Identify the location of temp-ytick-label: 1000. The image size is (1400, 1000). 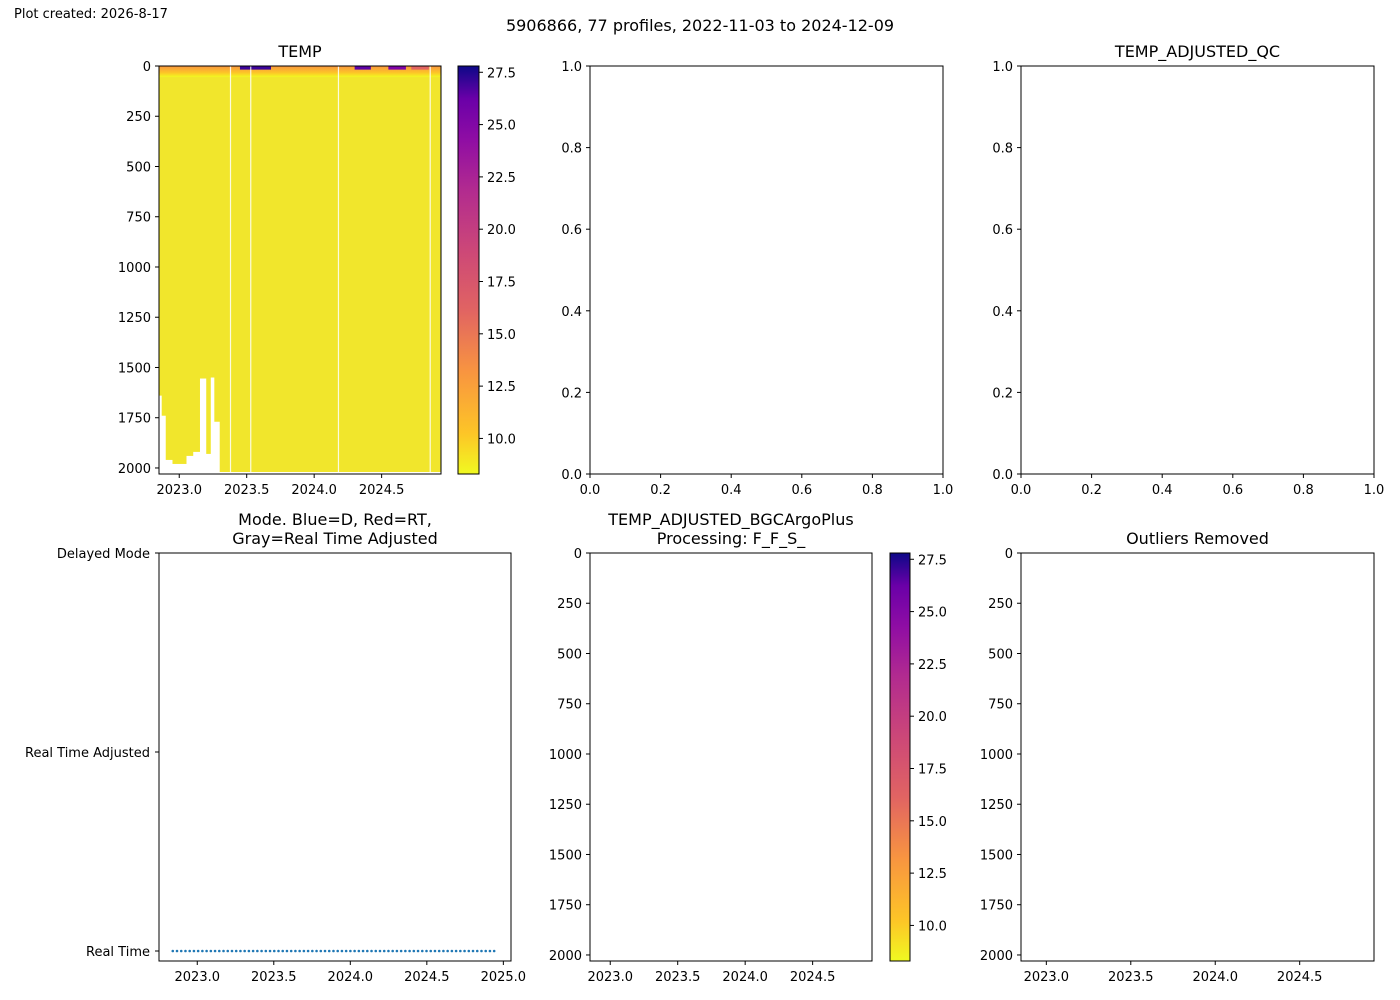
(134, 268).